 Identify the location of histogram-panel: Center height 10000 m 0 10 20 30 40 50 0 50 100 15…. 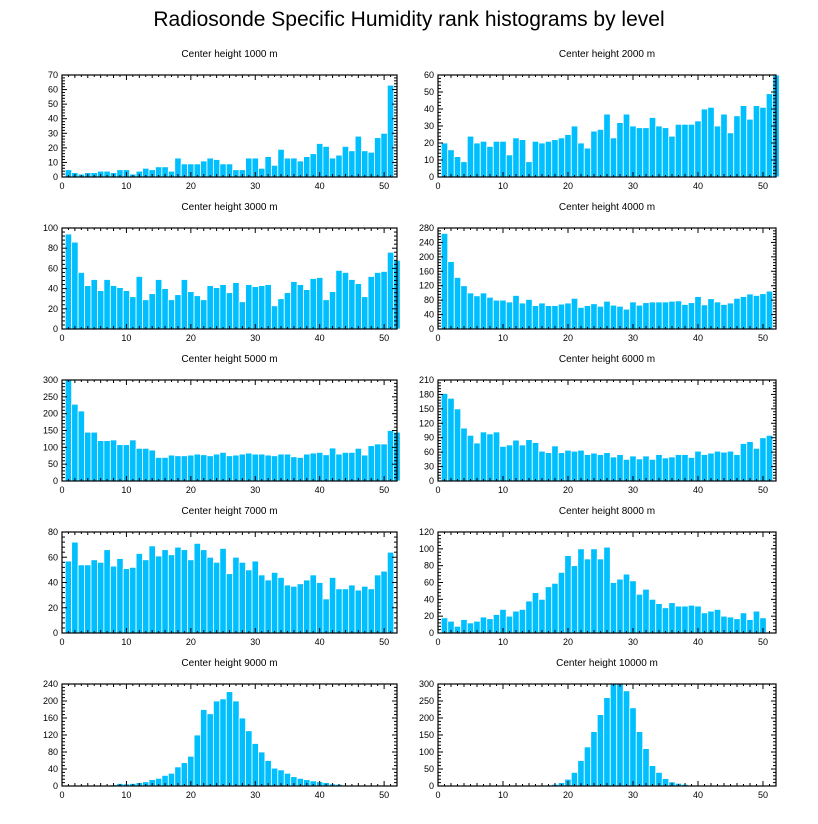
(598, 729).